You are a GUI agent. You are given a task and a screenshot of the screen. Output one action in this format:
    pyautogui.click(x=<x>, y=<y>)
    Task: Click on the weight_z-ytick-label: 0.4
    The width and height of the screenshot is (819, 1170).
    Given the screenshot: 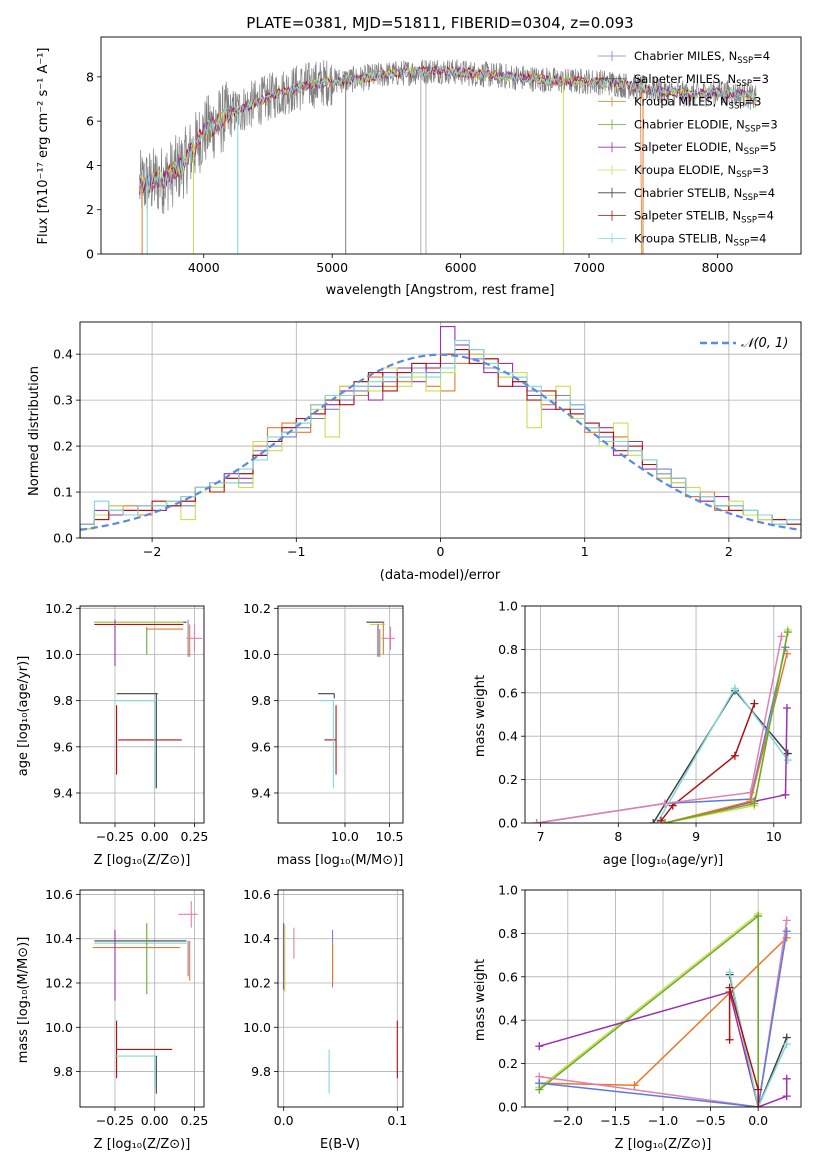 What is the action you would take?
    pyautogui.click(x=508, y=1020)
    